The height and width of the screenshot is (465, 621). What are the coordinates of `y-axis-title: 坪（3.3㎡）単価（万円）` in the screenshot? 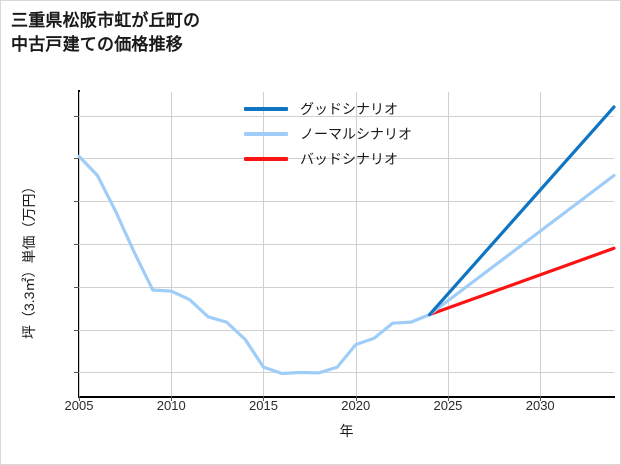 It's located at (29, 259).